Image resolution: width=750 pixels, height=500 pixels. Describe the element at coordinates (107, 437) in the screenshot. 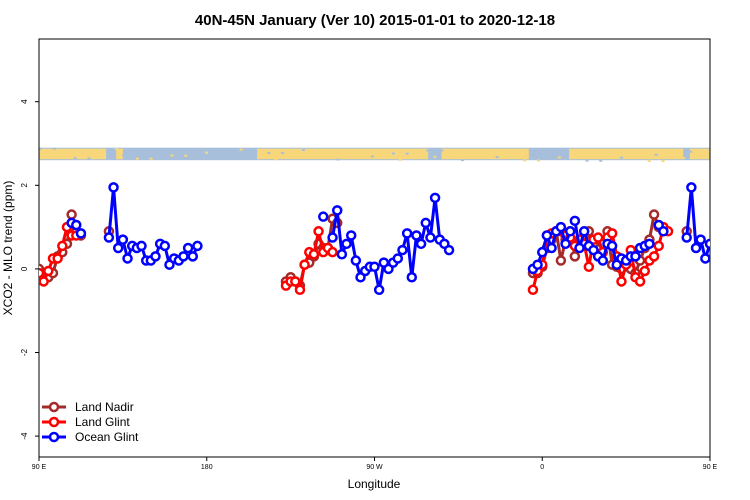

I see `legend-label: Ocean Glint` at that location.